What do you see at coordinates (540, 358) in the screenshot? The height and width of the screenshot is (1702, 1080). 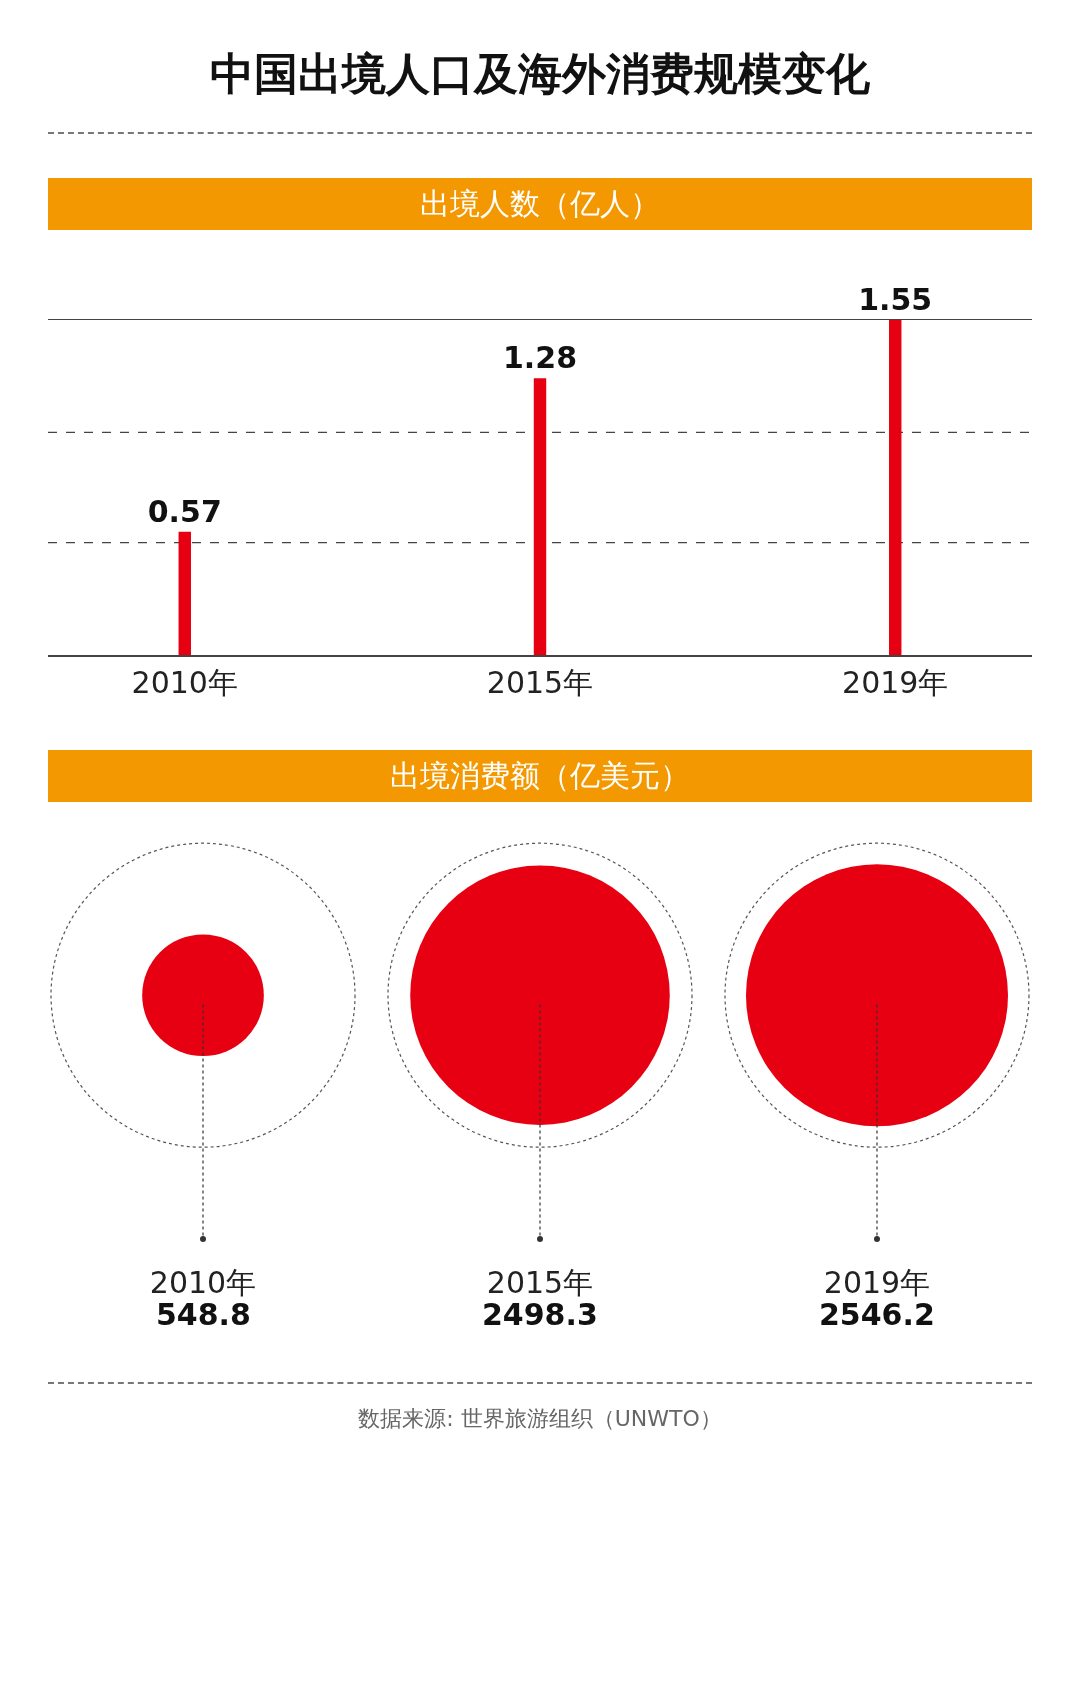 I see `data-label: 1.28` at bounding box center [540, 358].